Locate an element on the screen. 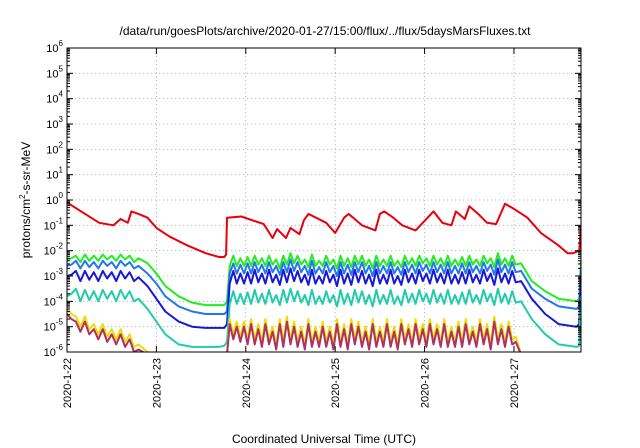 This screenshot has height=448, width=640. x-tick-label: 2020-1-22 is located at coordinates (68, 383).